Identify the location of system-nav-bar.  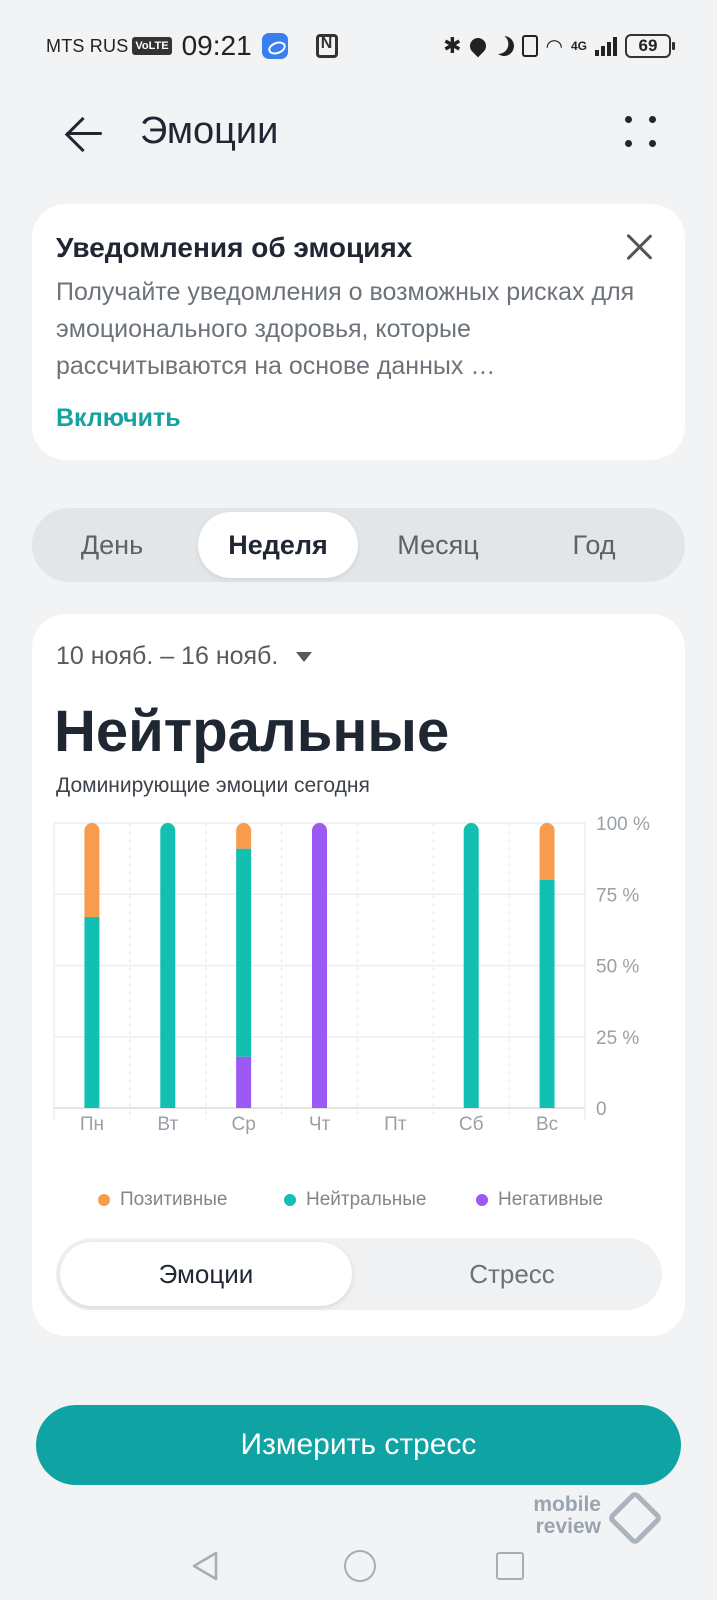
(358, 1565).